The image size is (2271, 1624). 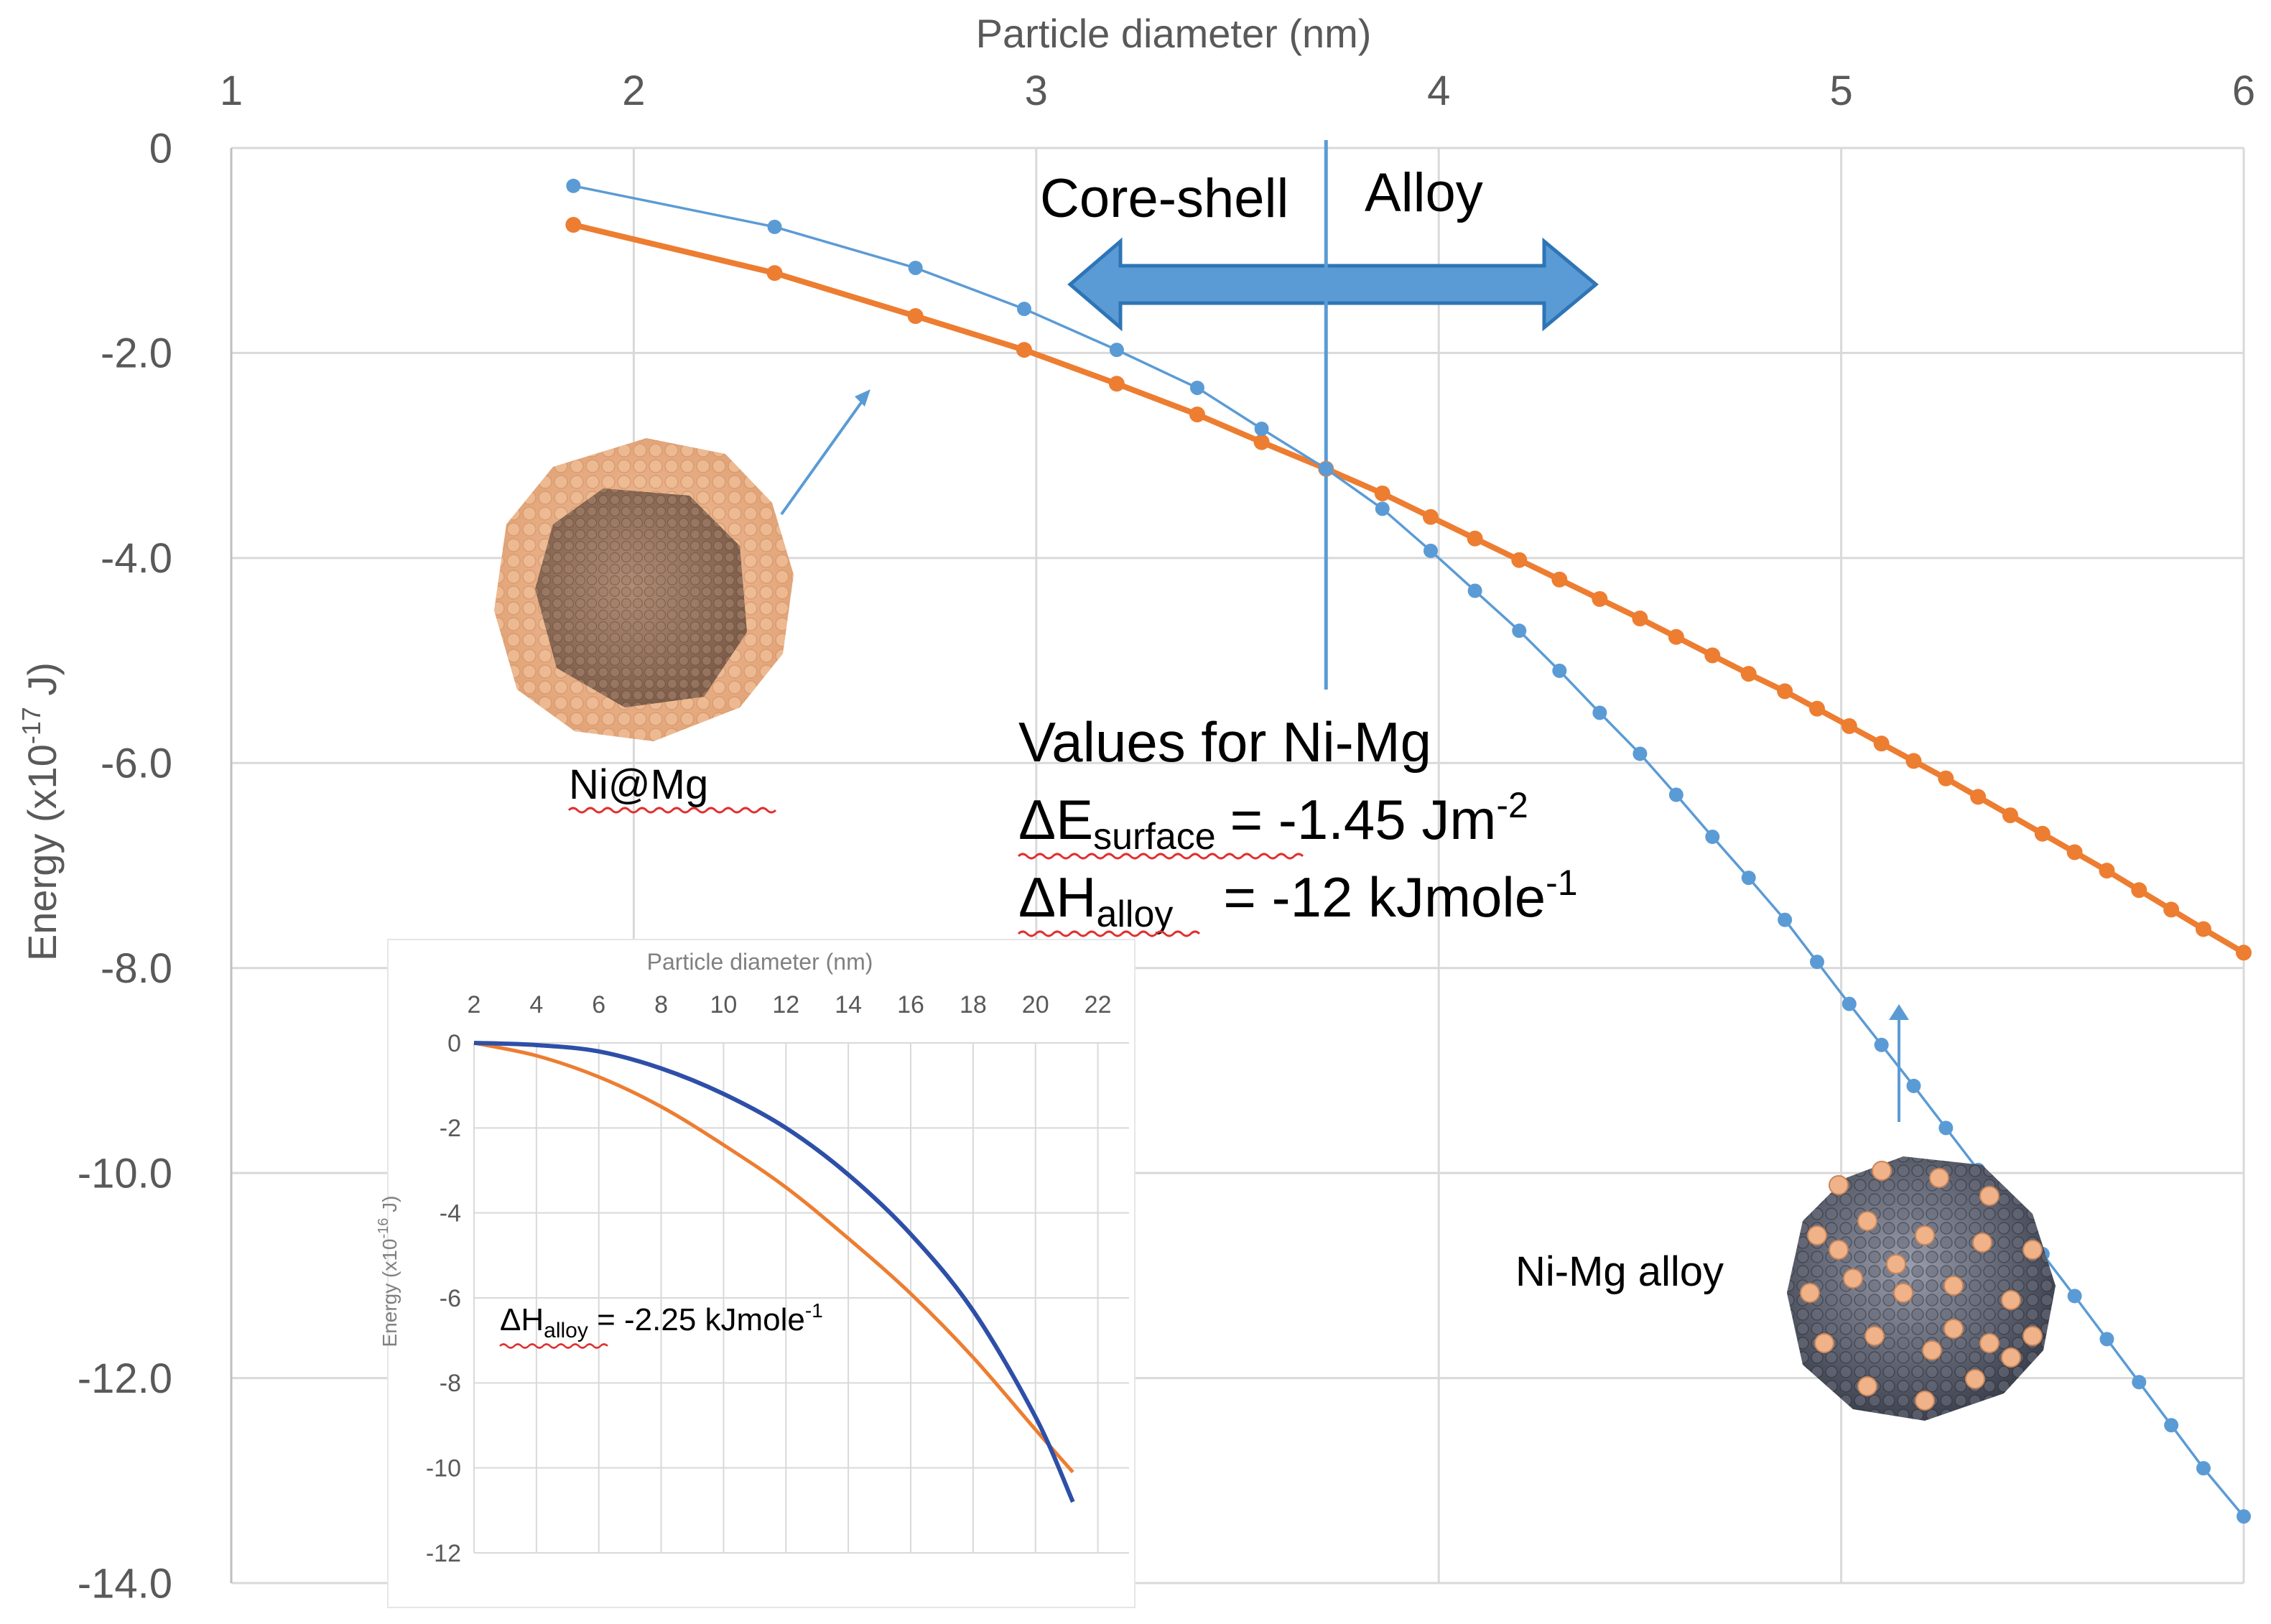 I want to click on core-shell-label: Core-shell, so click(x=1164, y=198).